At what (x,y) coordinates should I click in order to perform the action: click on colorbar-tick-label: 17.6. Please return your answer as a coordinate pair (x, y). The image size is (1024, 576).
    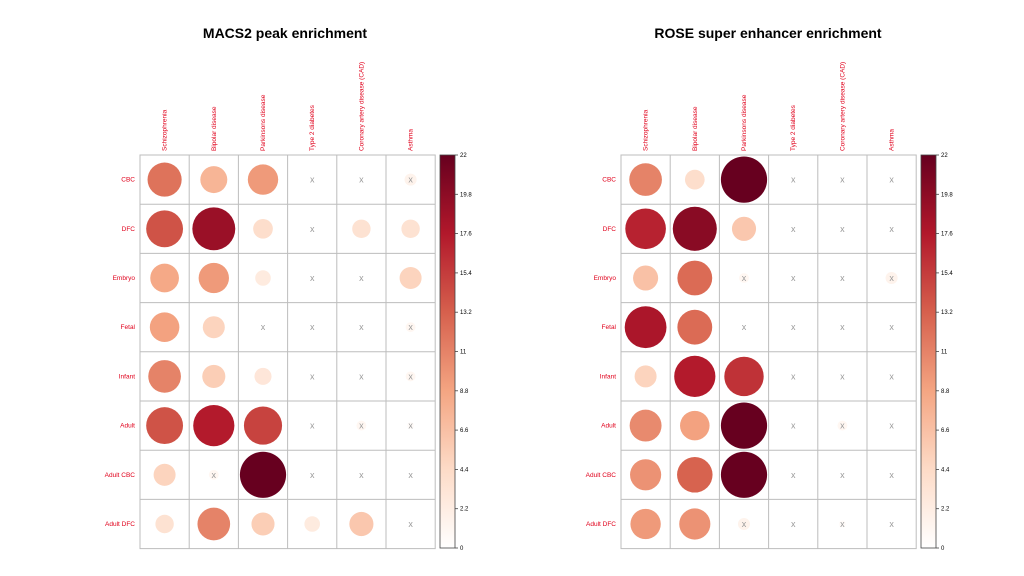
    Looking at the image, I should click on (947, 235).